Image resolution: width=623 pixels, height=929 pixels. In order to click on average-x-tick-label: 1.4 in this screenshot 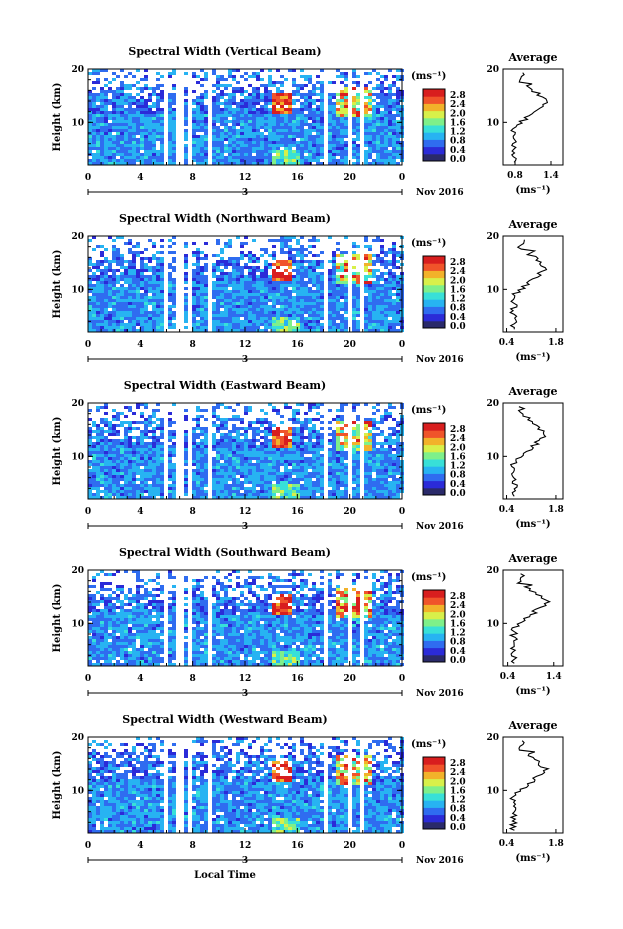, I will do `click(551, 176)`.